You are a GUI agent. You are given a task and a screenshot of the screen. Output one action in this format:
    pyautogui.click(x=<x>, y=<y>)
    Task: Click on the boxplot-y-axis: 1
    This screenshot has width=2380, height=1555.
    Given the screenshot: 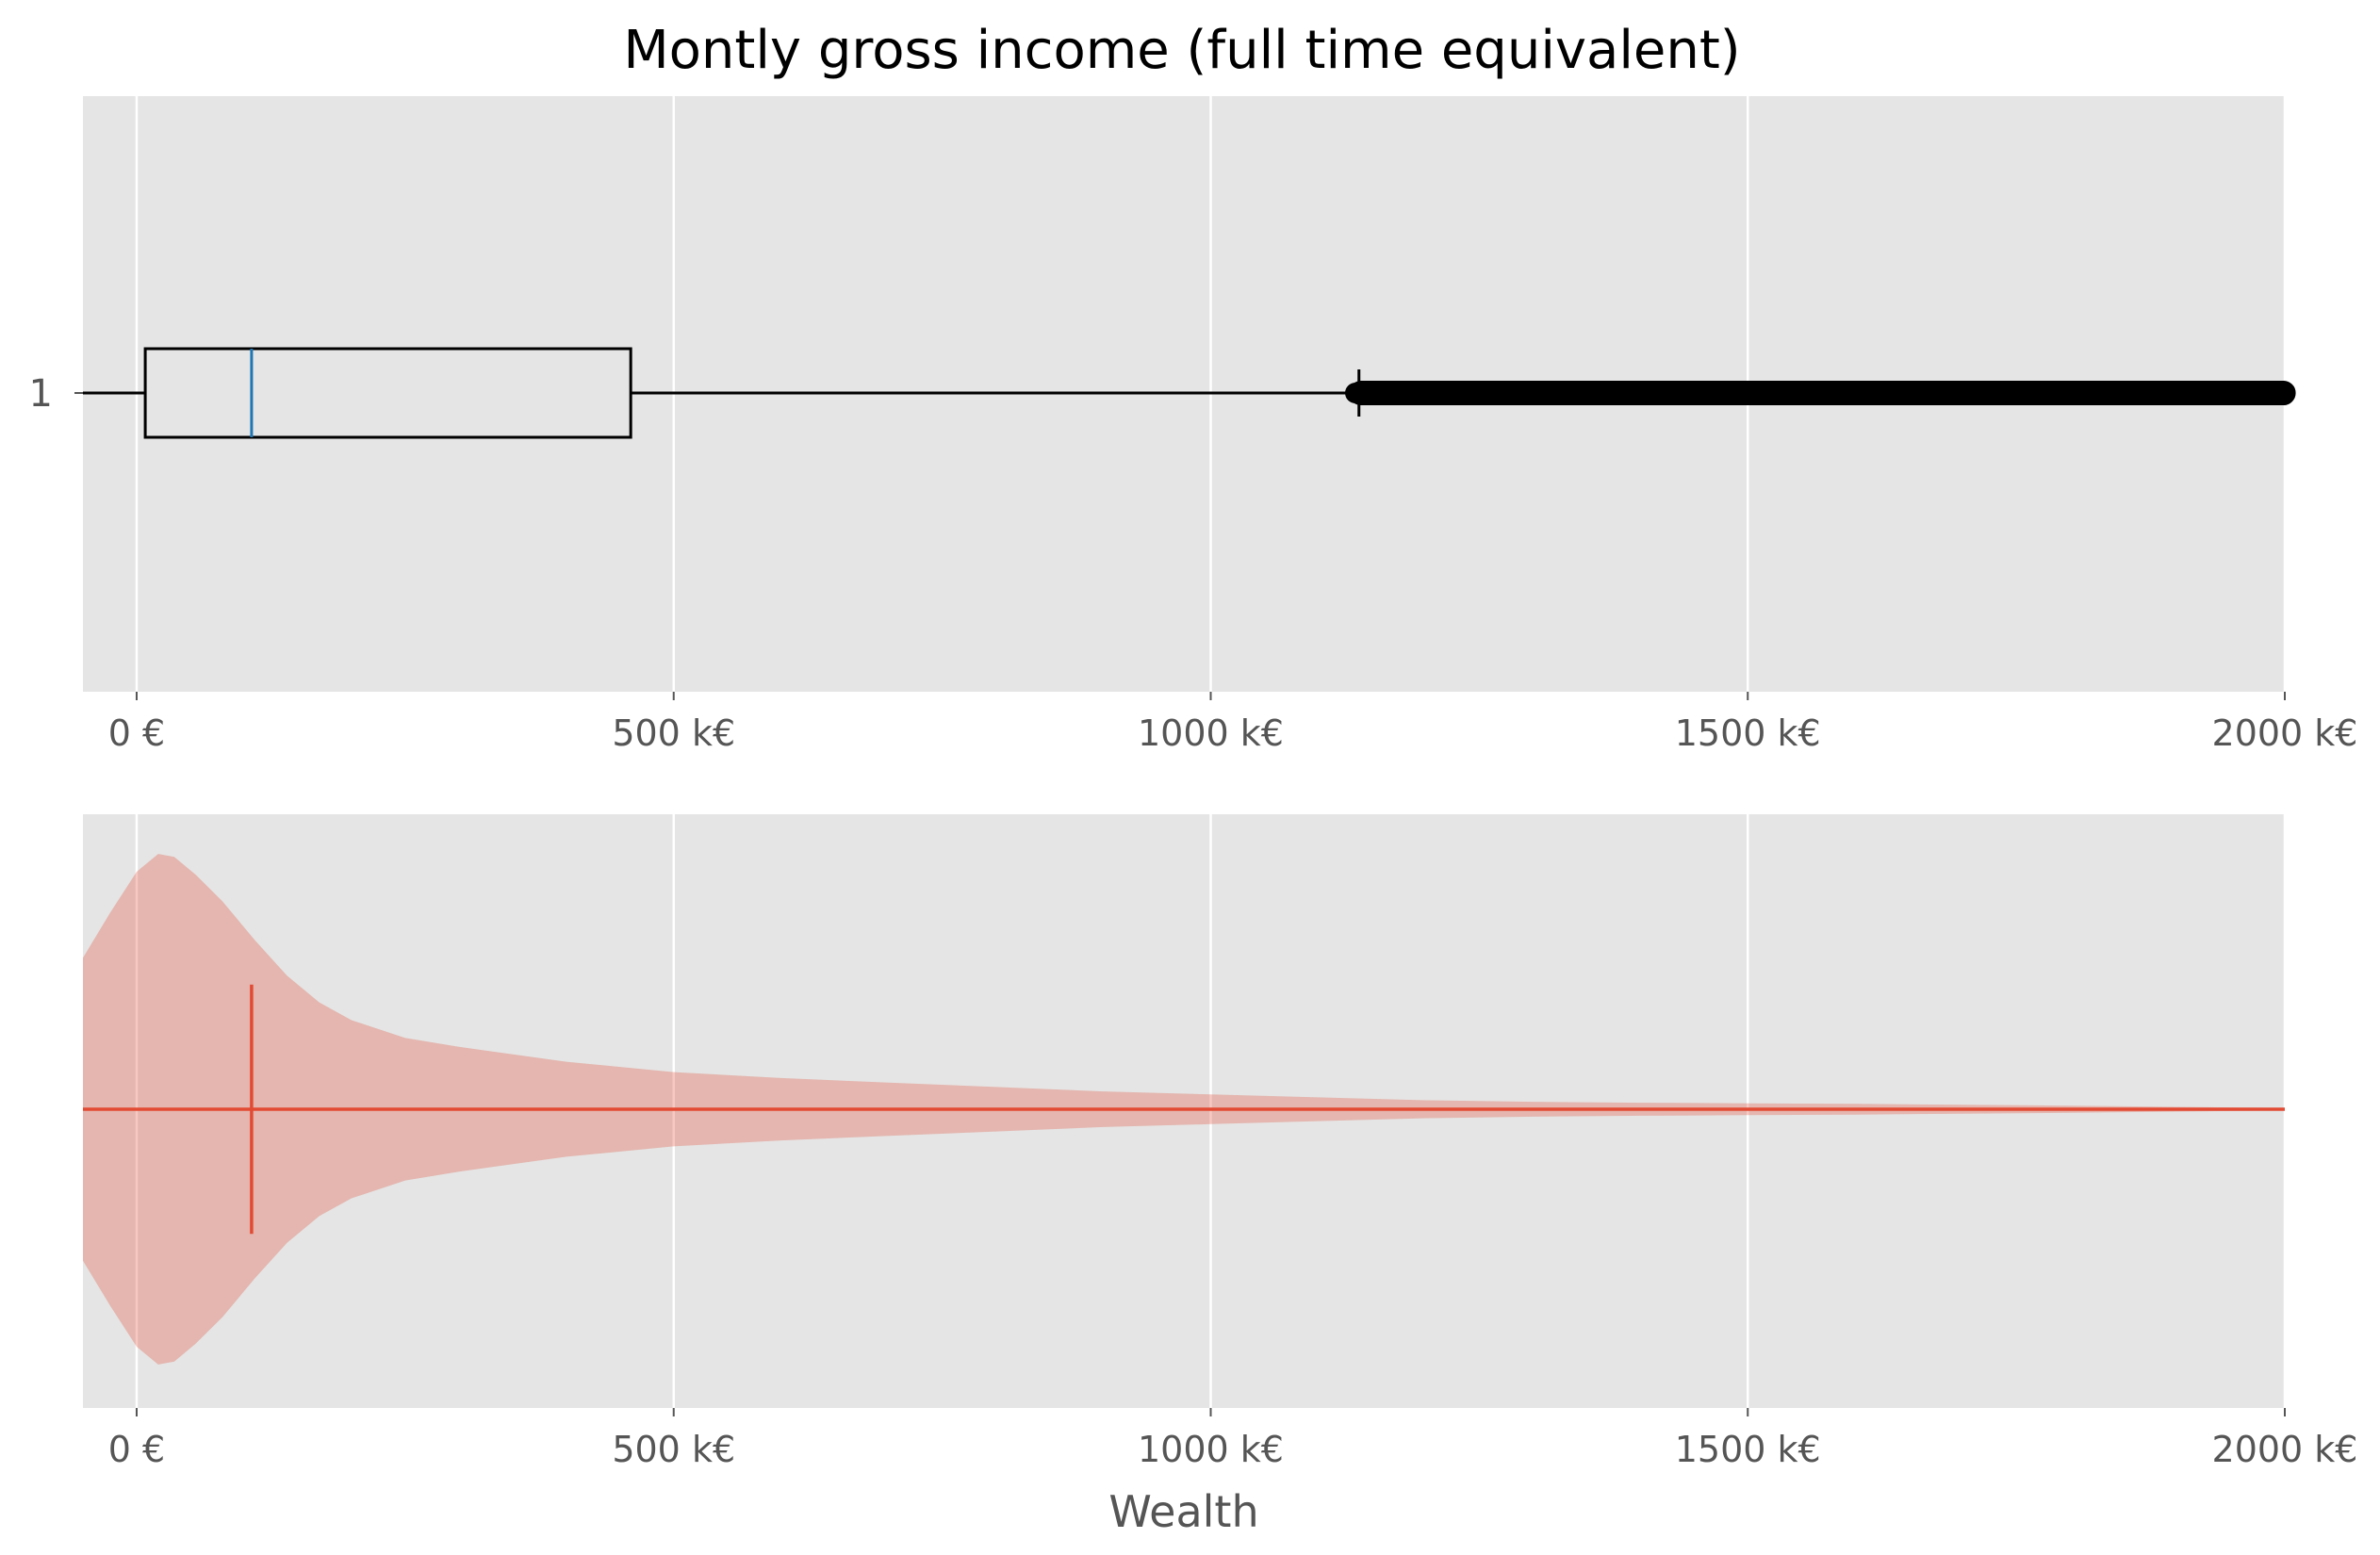 What is the action you would take?
    pyautogui.click(x=56, y=394)
    